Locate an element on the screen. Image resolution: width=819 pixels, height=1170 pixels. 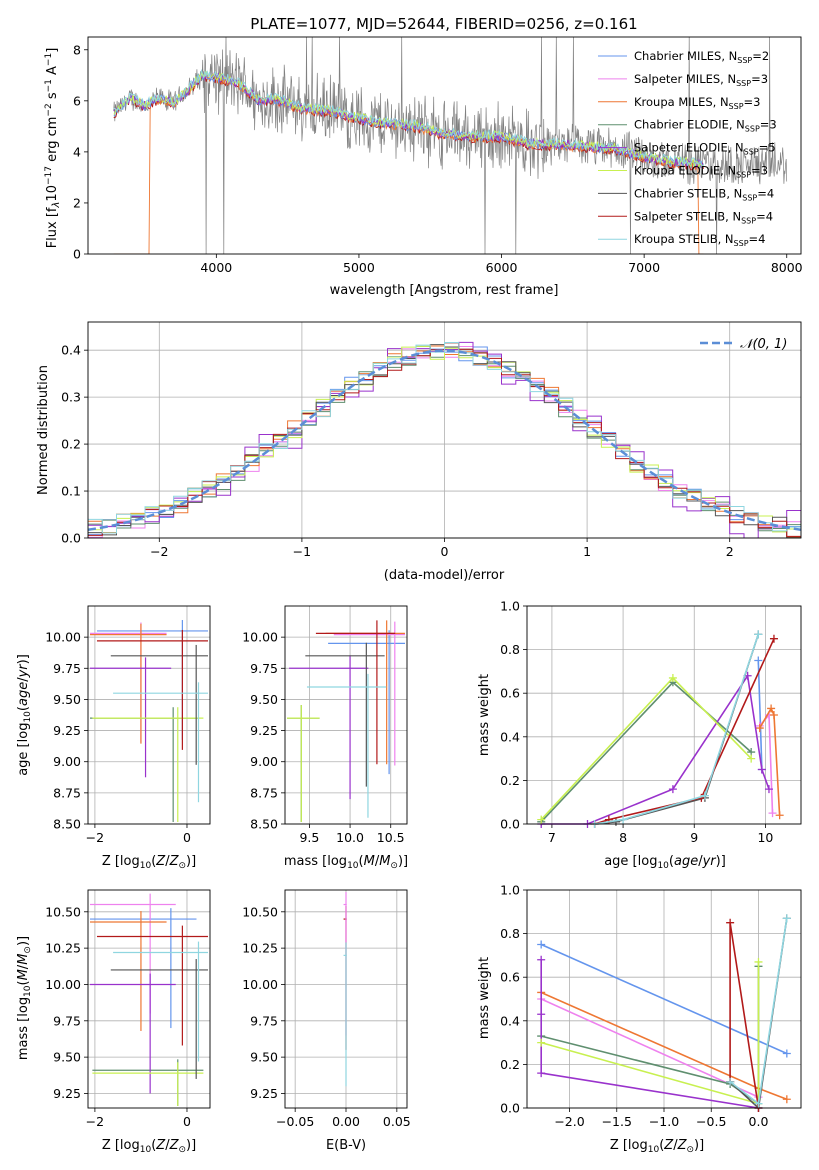
spectrum-legend-label: Salpeter STELIB, NSSP=4 is located at coordinates (703, 217).